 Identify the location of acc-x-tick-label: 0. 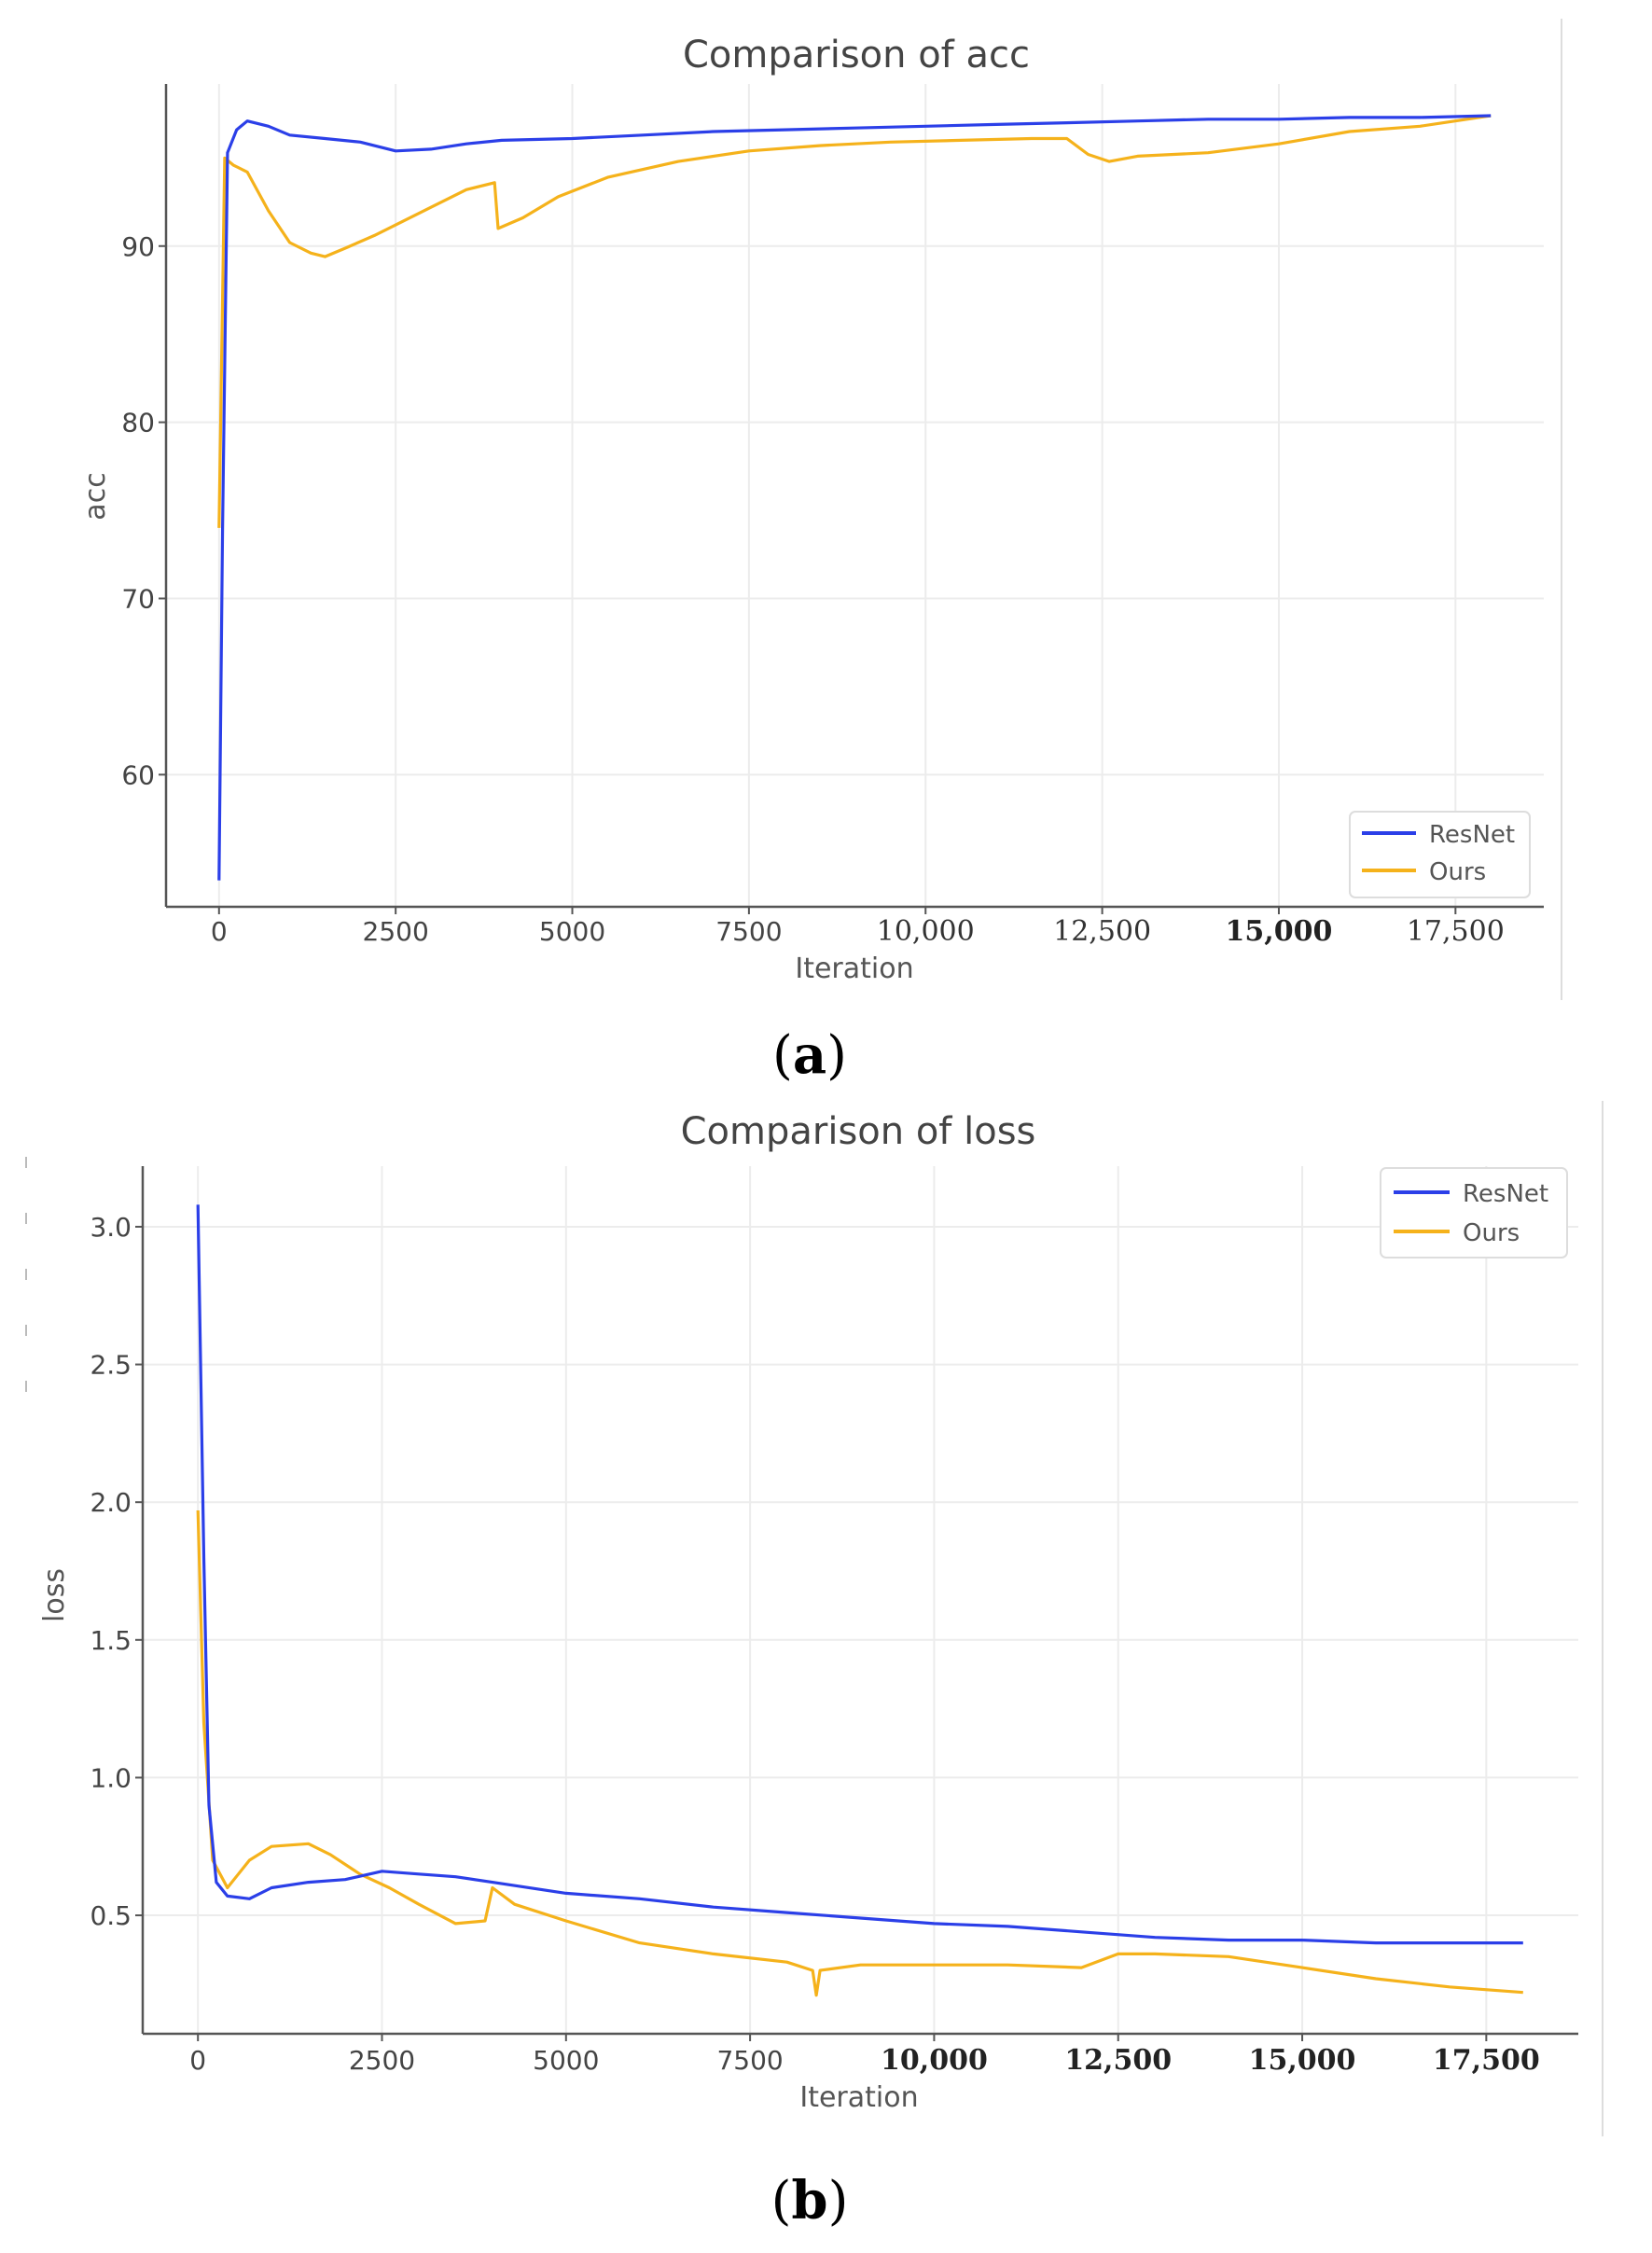
(220, 932).